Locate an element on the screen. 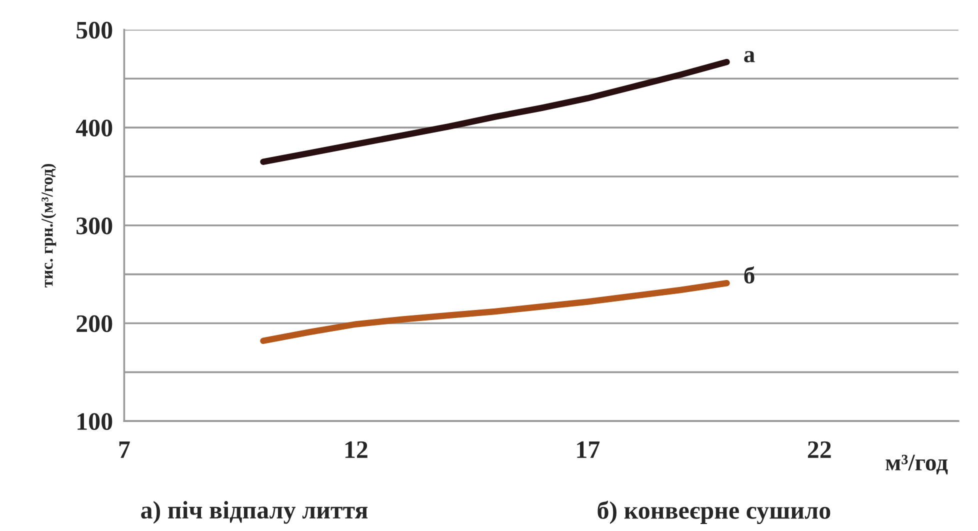 This screenshot has height=531, width=978. x-tick-label: 17 is located at coordinates (588, 449).